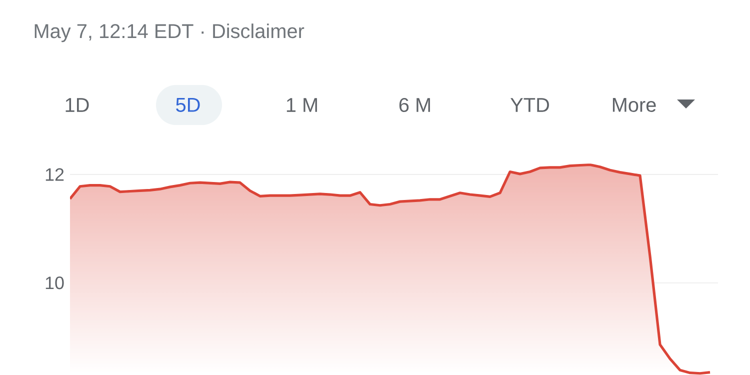  I want to click on y-tick-label: 10, so click(55, 283).